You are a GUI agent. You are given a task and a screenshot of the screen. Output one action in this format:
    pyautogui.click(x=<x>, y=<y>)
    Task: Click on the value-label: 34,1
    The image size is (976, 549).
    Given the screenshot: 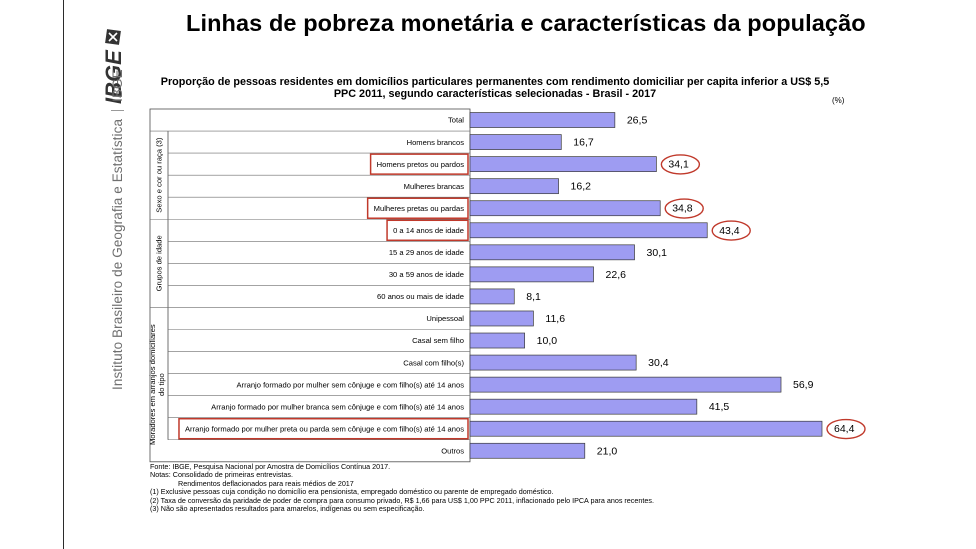 What is the action you would take?
    pyautogui.click(x=678, y=165)
    